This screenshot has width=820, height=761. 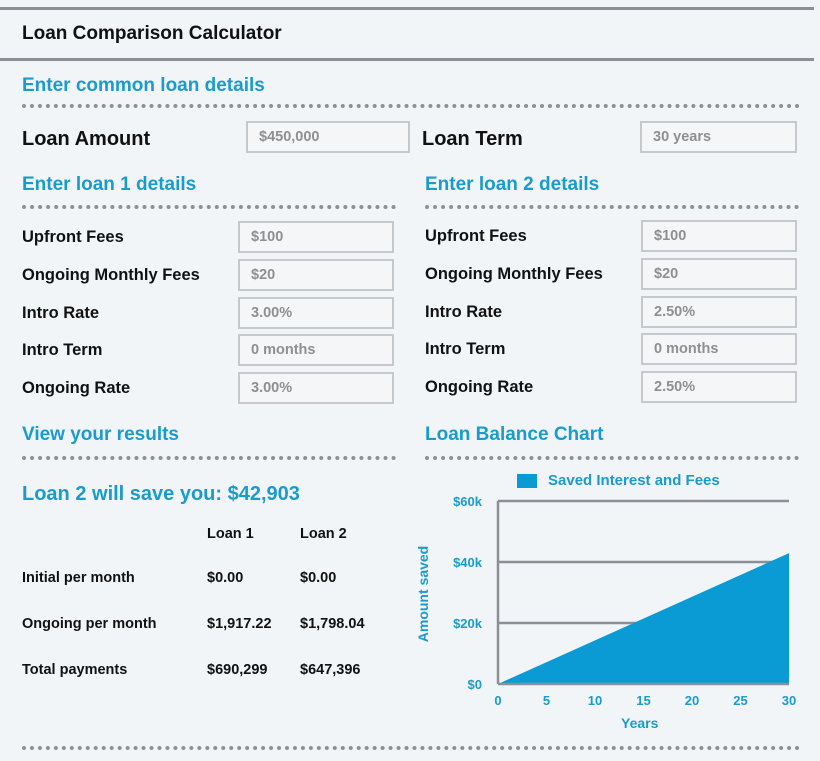 What do you see at coordinates (468, 501) in the screenshot?
I see `y-tick-label: $60k` at bounding box center [468, 501].